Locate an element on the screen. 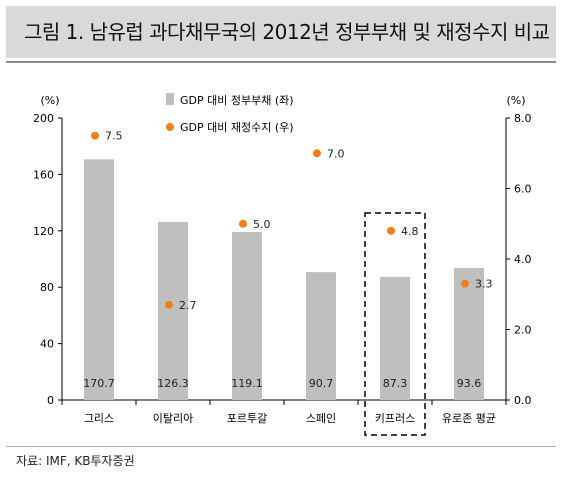 The width and height of the screenshot is (564, 487). bar-value-label: 170.7 is located at coordinates (99, 383).